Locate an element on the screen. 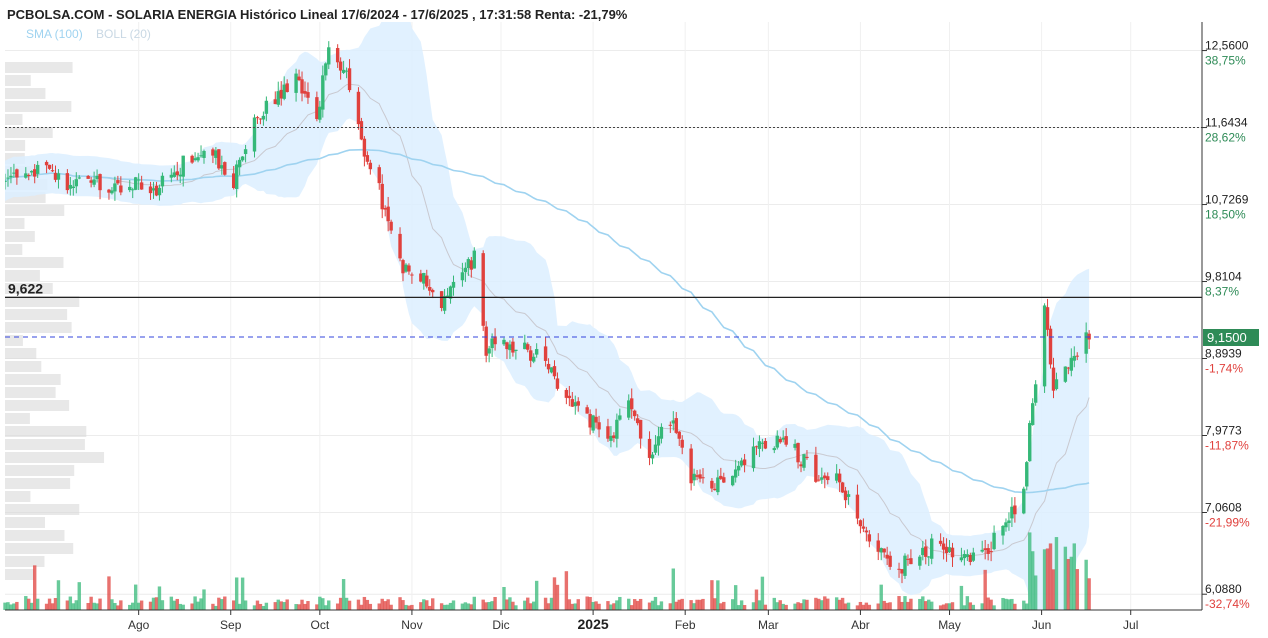  legend-boll: BOLL (20) is located at coordinates (123, 34).